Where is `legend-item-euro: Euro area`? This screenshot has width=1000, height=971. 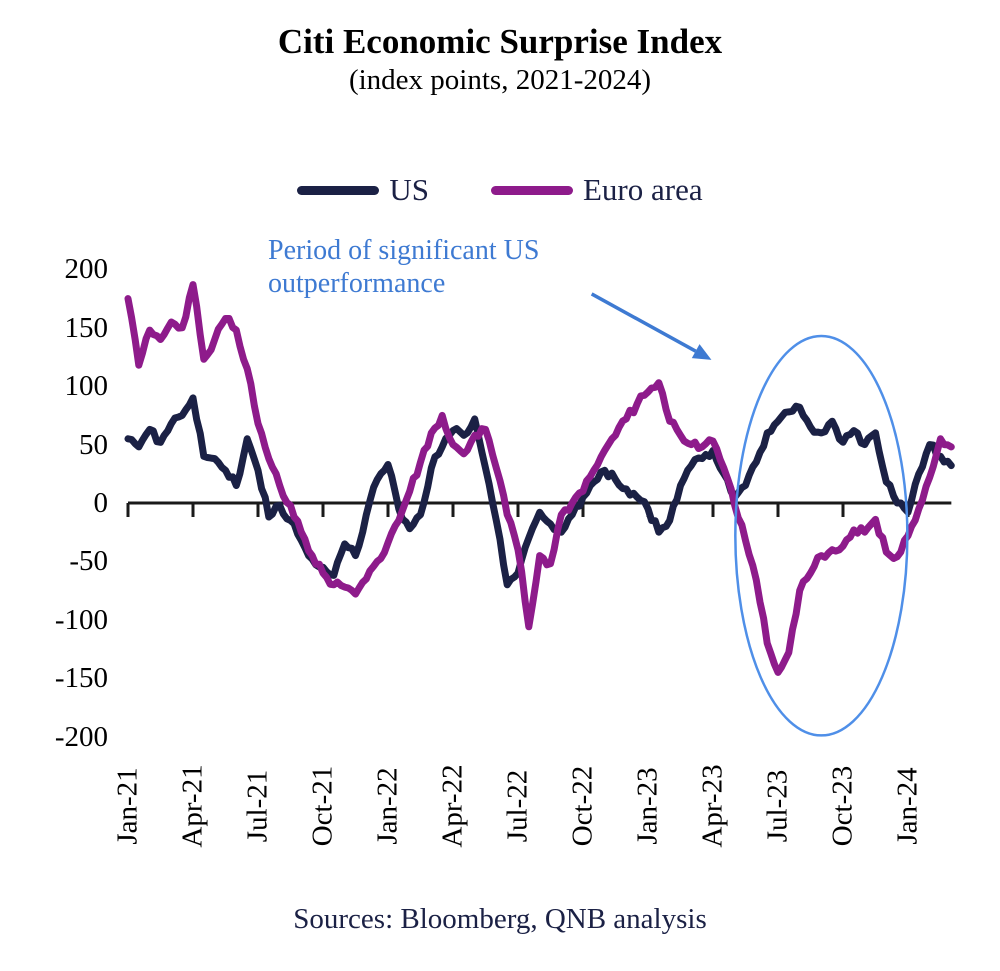
legend-item-euro: Euro area is located at coordinates (597, 190).